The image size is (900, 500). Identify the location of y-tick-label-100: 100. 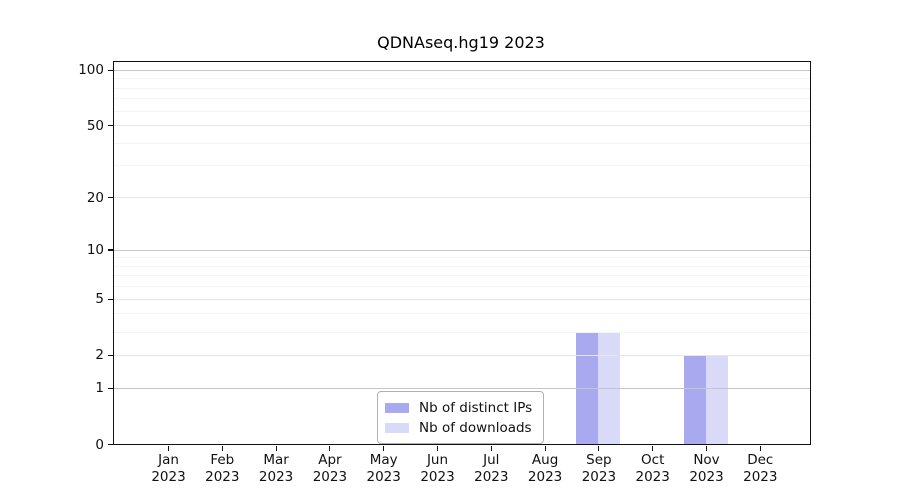
(91, 70).